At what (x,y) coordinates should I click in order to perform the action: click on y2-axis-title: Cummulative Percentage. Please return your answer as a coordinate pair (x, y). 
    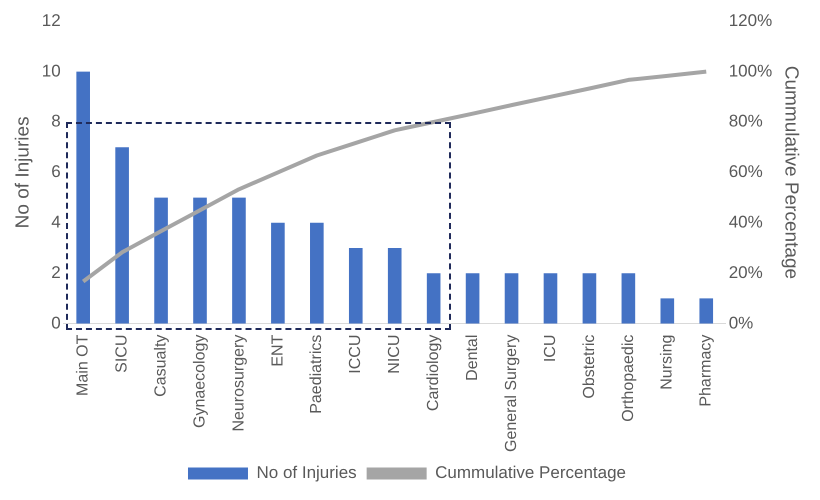
    Looking at the image, I should click on (791, 173).